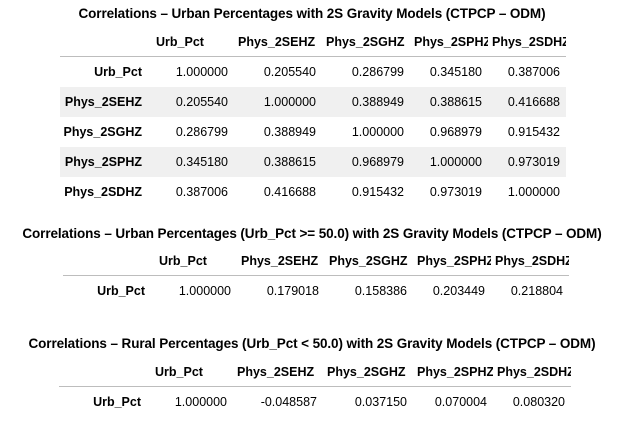 The width and height of the screenshot is (624, 430). Describe the element at coordinates (288, 402) in the screenshot. I see `table-cell: -0.048587` at that location.